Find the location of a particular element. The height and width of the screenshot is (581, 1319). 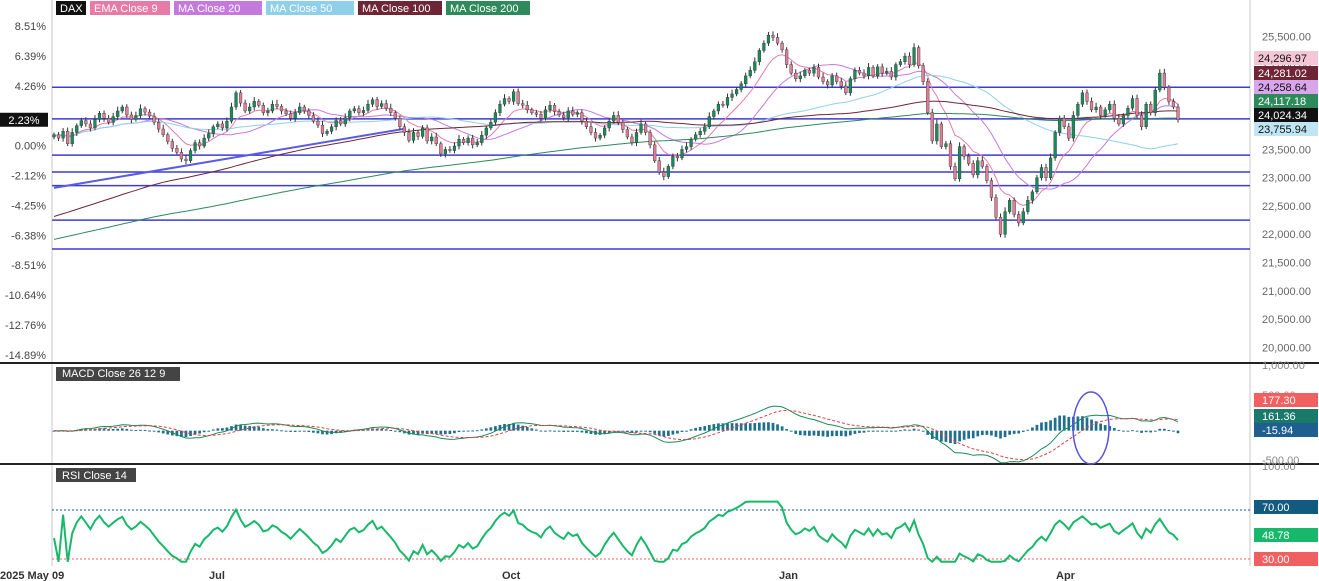

legend-item: EMA Close 9 is located at coordinates (130, 8).